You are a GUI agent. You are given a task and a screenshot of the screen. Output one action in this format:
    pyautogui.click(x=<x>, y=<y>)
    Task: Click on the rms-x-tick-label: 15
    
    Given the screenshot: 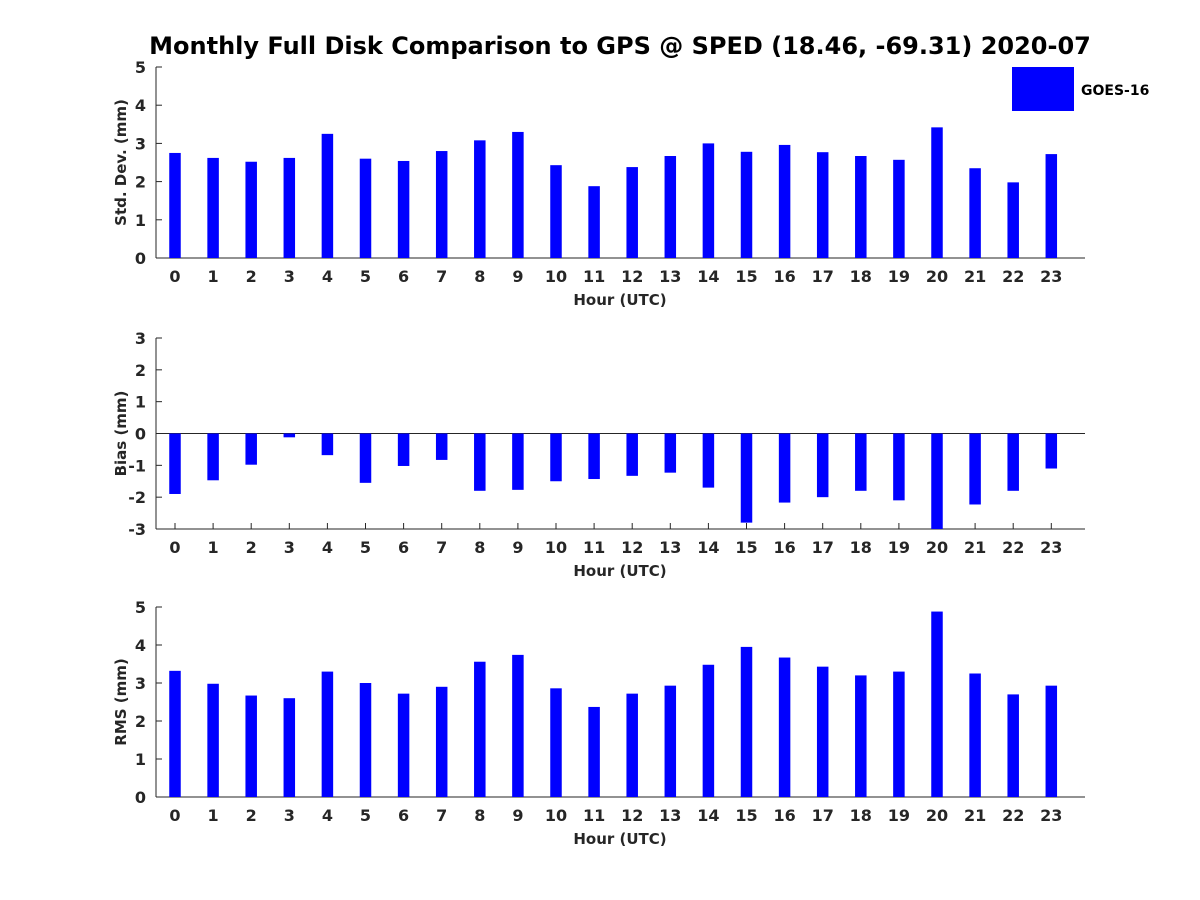 What is the action you would take?
    pyautogui.click(x=746, y=815)
    